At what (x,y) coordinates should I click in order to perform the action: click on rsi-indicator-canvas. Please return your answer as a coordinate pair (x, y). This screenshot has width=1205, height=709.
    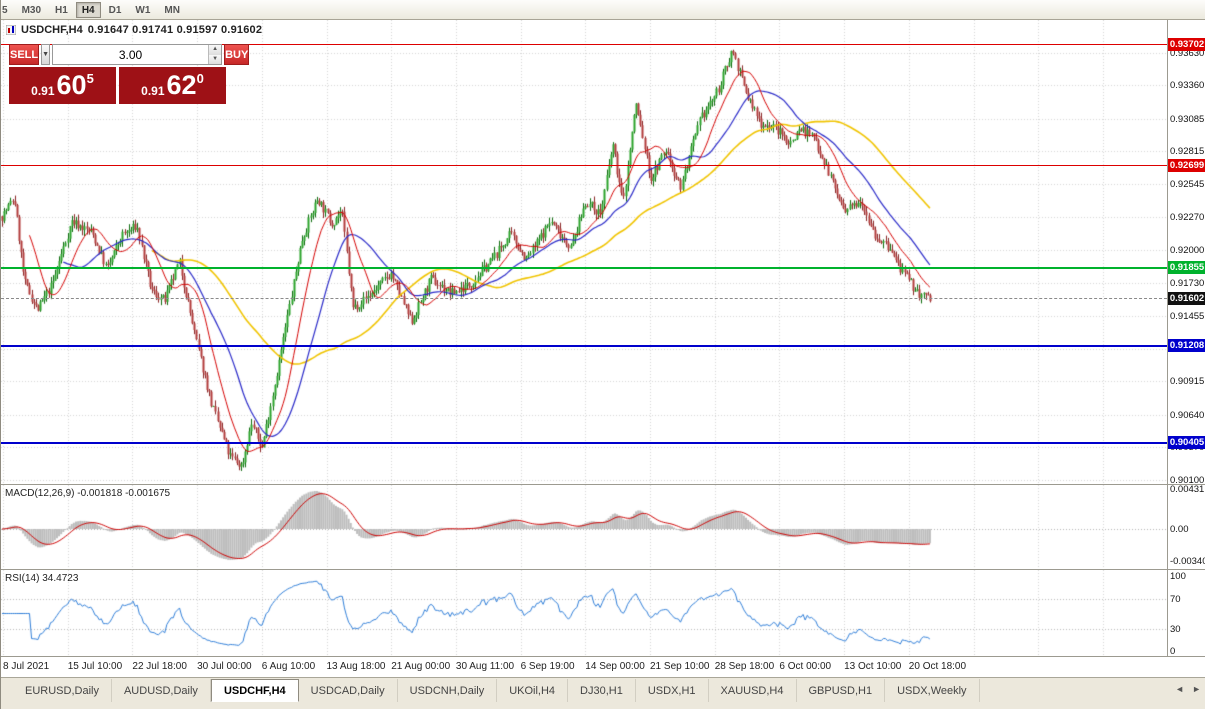
    Looking at the image, I should click on (584, 613).